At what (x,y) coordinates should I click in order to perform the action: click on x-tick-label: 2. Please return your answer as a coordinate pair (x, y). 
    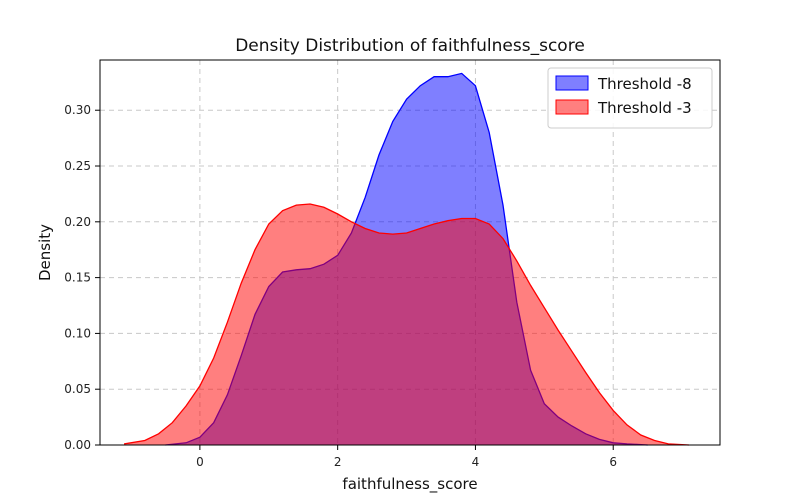
    Looking at the image, I should click on (338, 462).